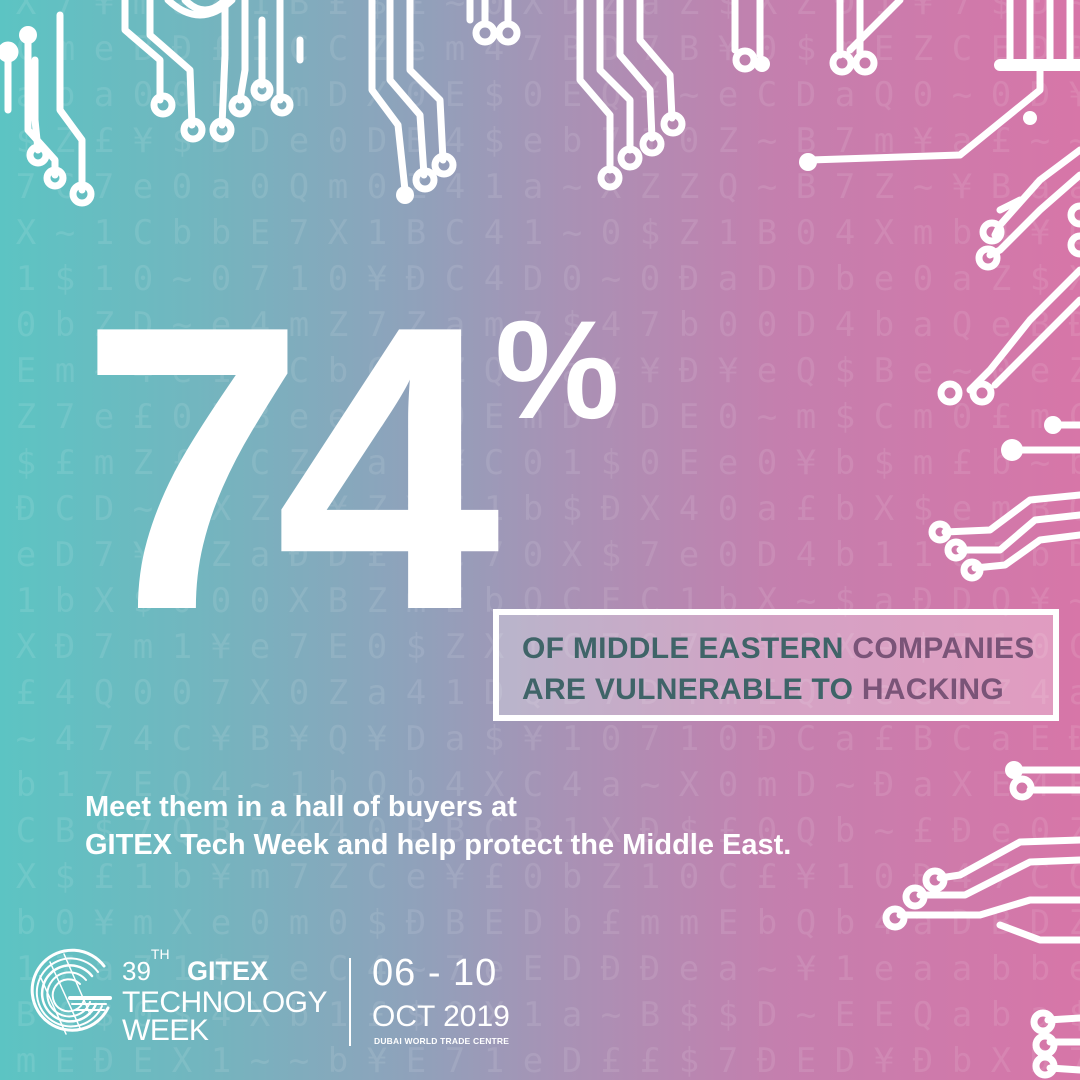  Describe the element at coordinates (981, 920) in the screenshot. I see `circuit-traces-bottom-right` at that location.